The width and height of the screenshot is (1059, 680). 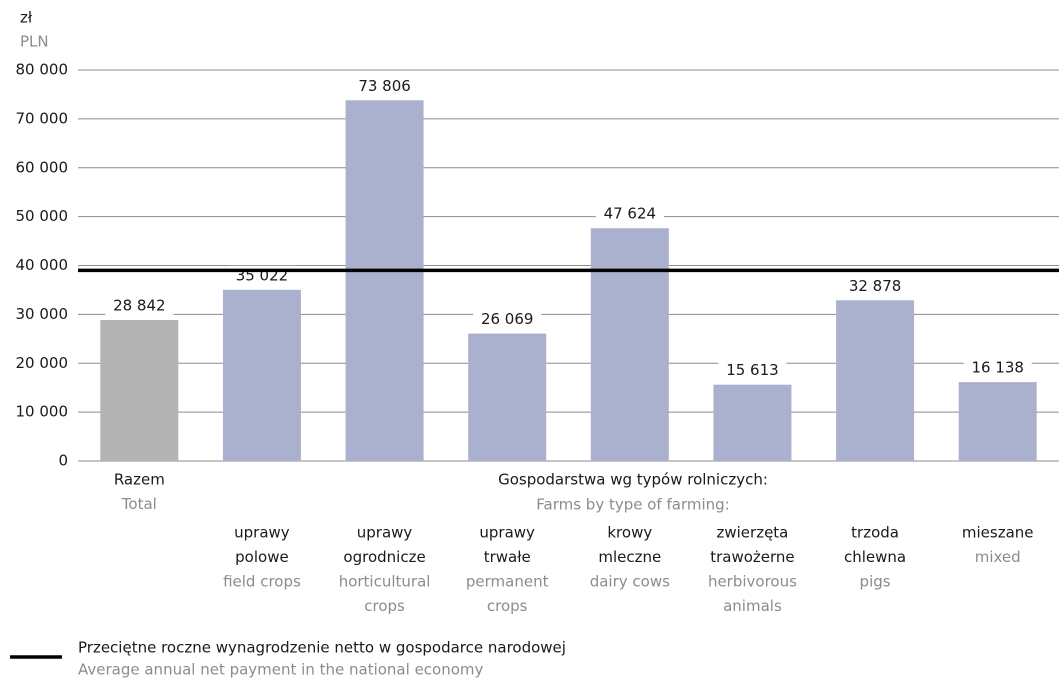 I want to click on x-tick-label: trzoda, so click(x=875, y=533).